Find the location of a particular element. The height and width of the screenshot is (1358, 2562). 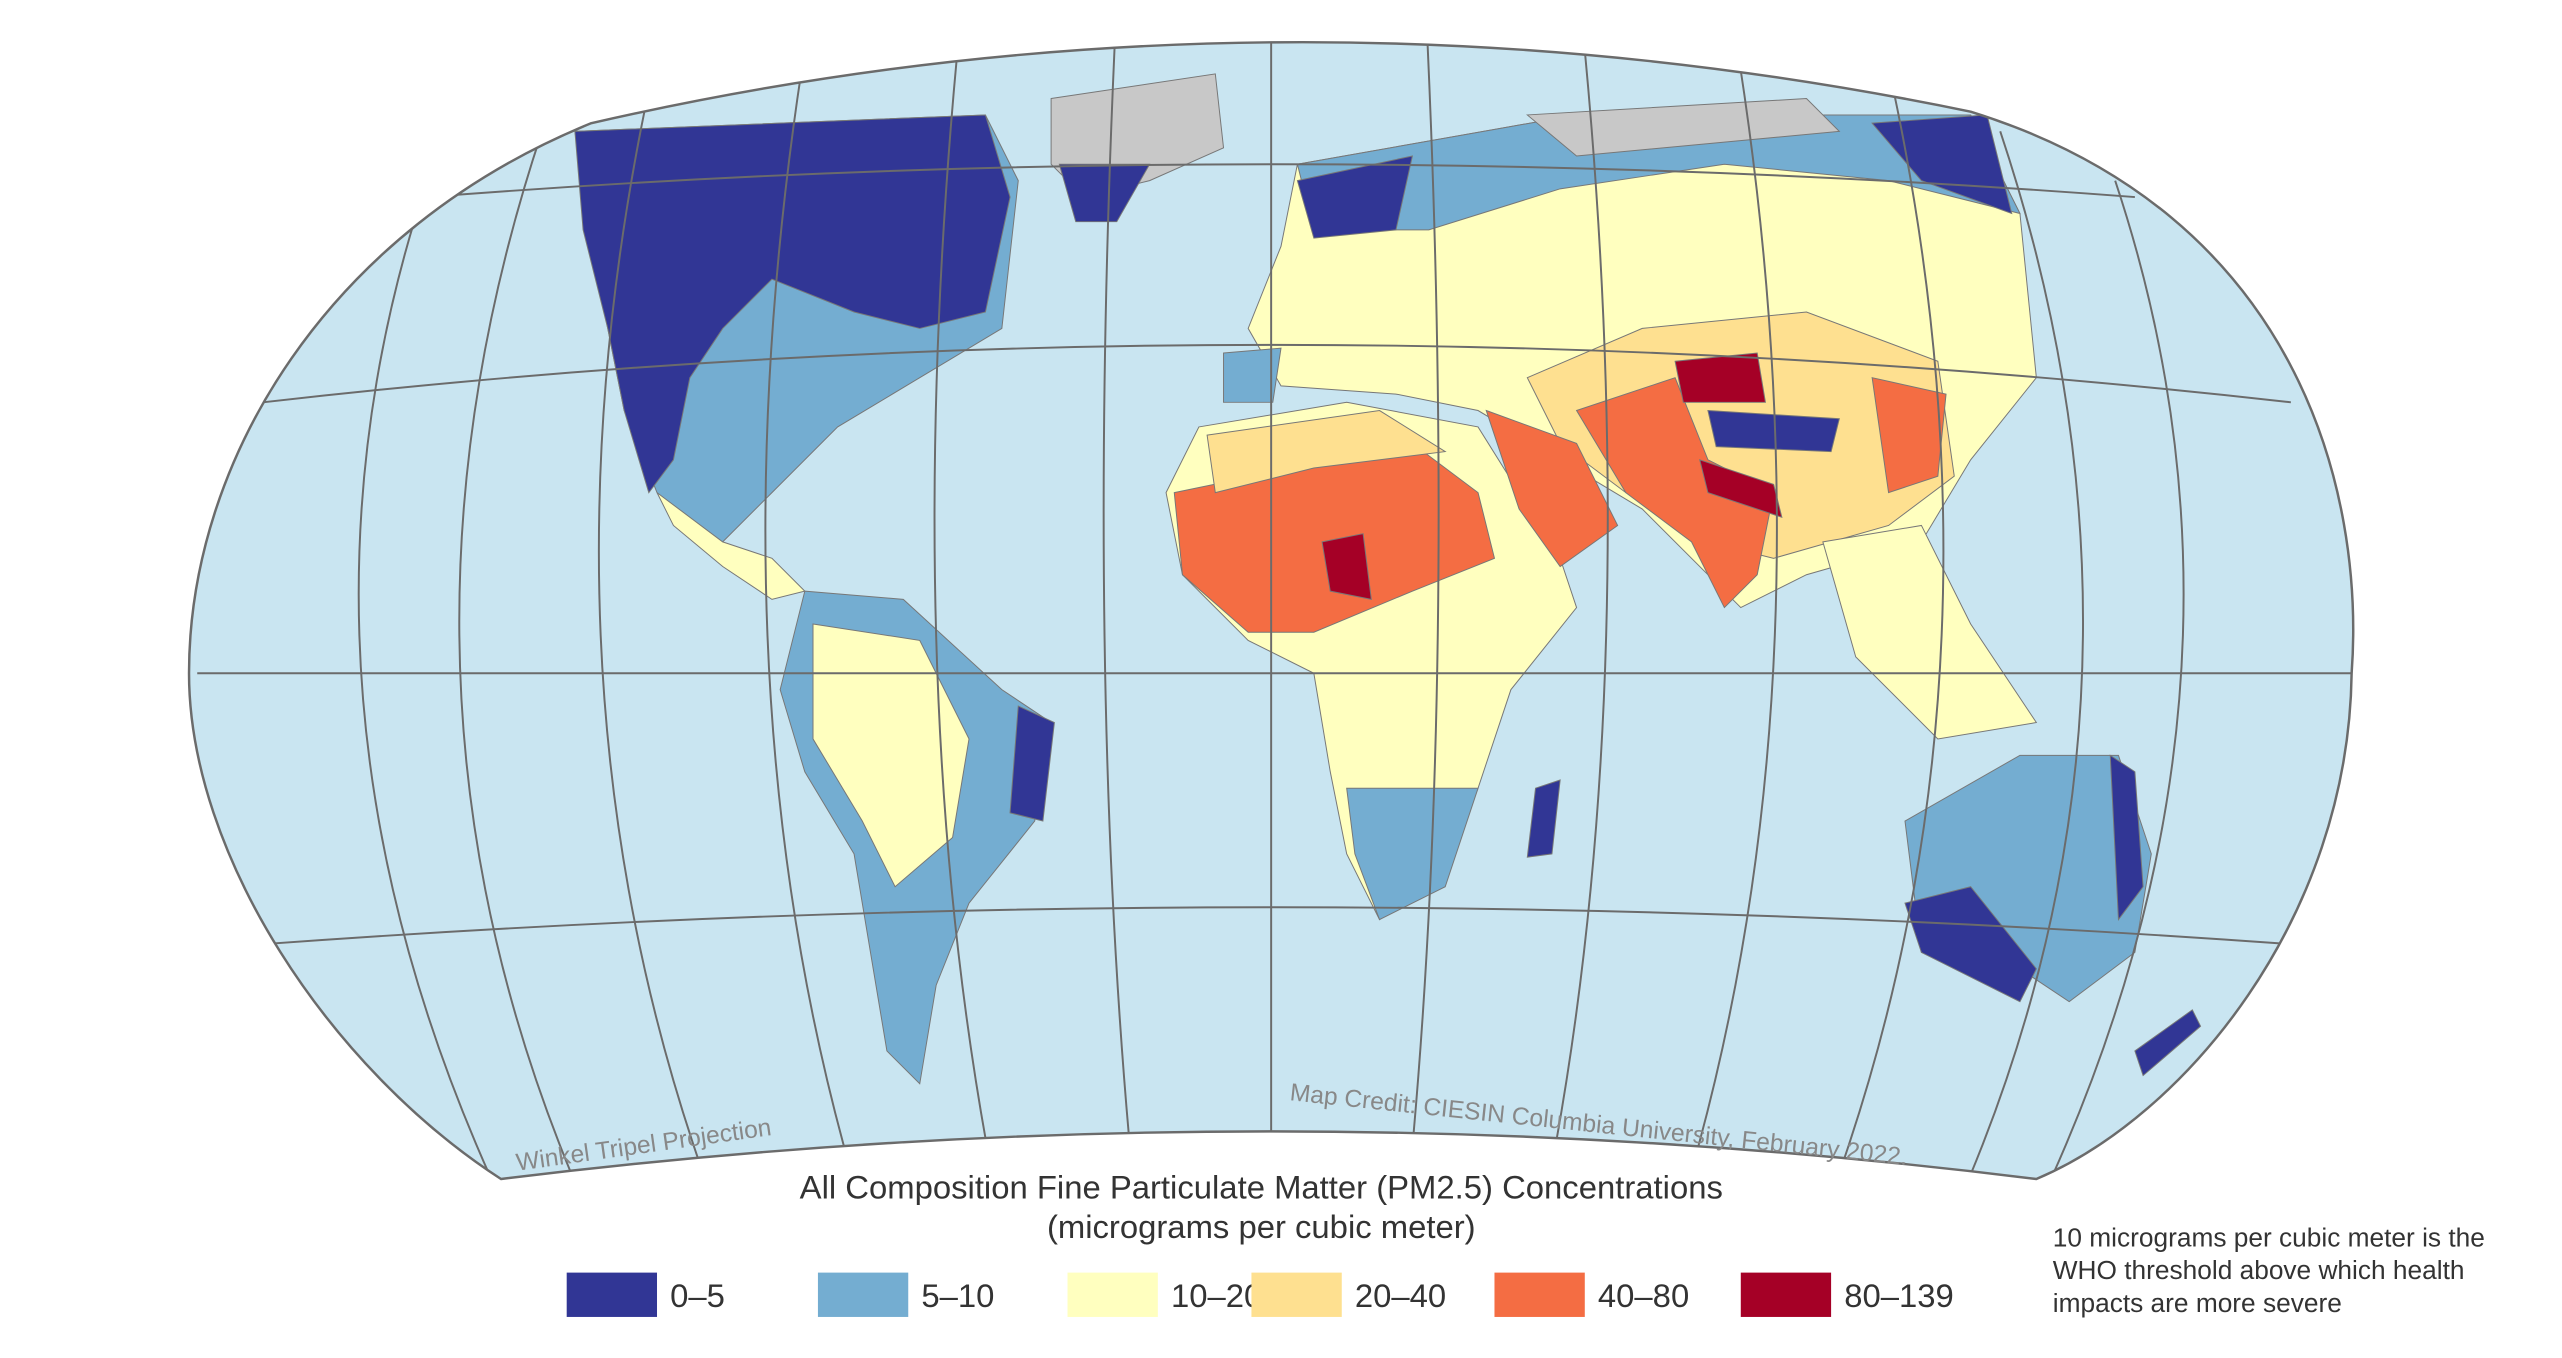

antarctic-cap is located at coordinates (1683, 127).